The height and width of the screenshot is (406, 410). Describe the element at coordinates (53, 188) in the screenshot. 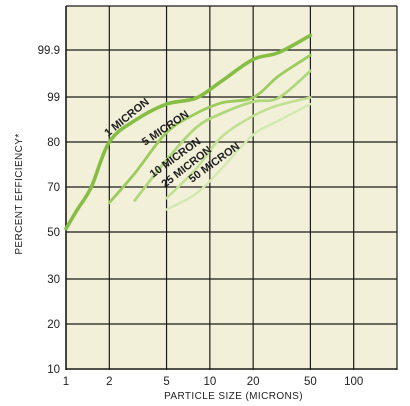

I see `y-tick-label: 70` at that location.